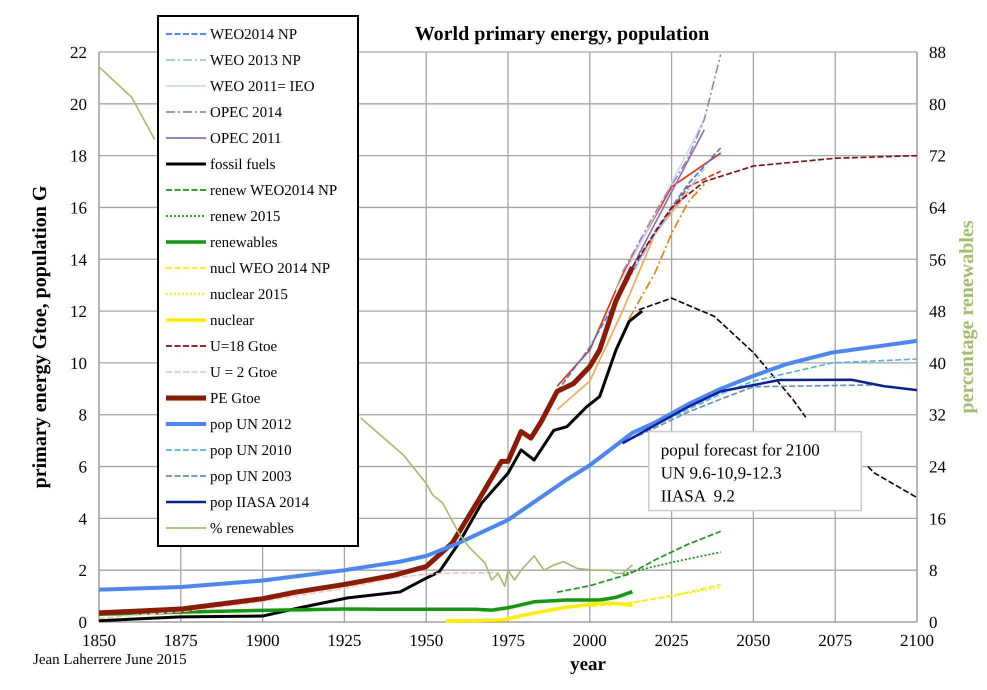  I want to click on annotation: popul forecast for 2100 UN 9.6-10,9-12.3 IIASA 9.2, so click(740, 473).